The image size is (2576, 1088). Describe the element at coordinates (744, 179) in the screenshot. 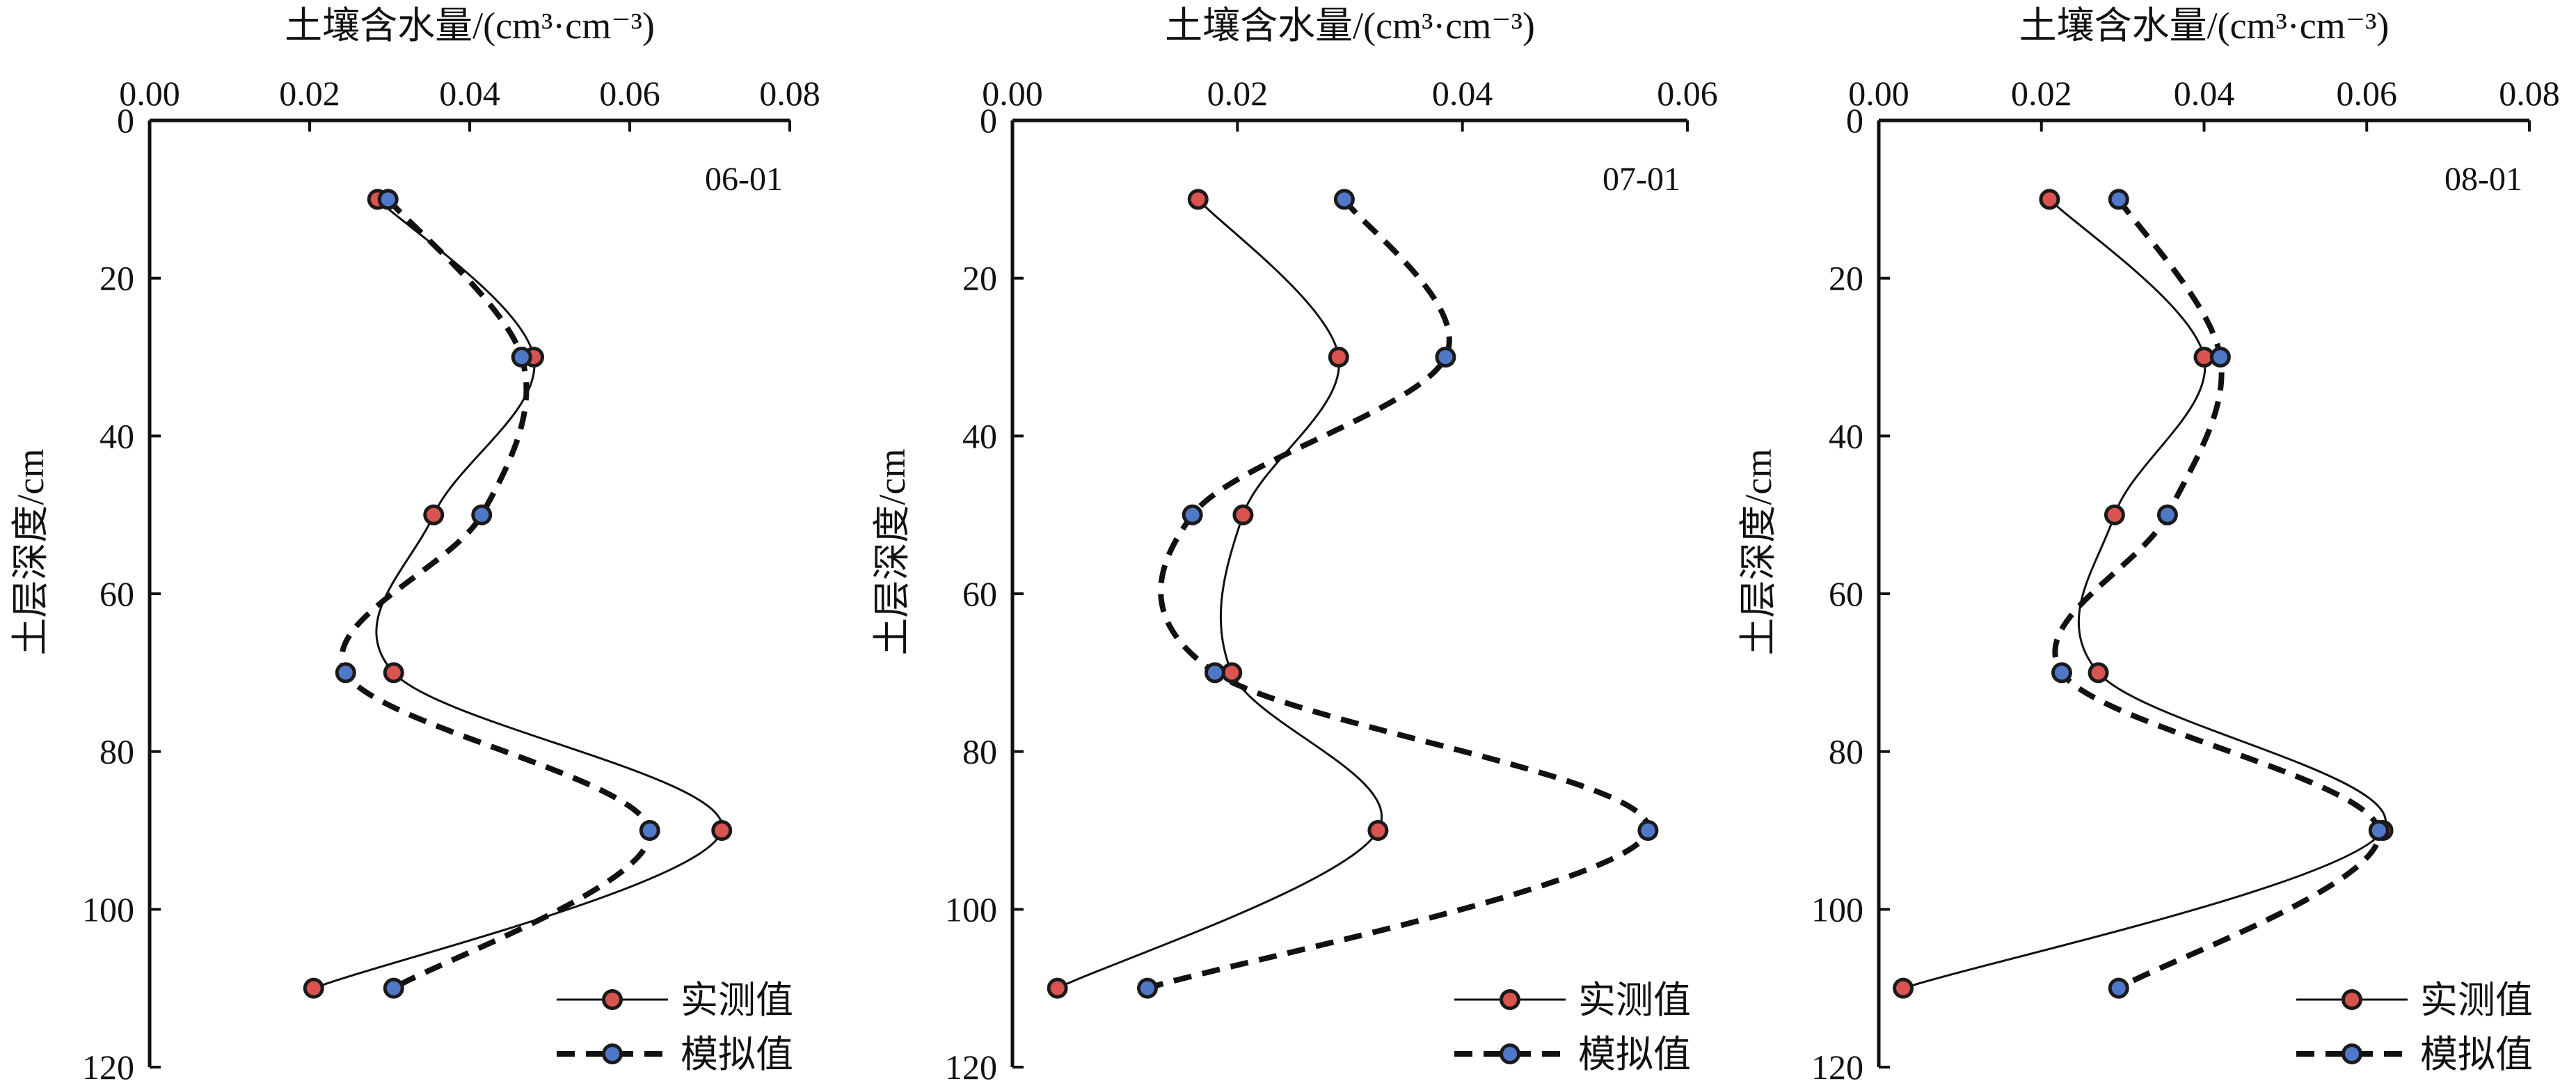

I see `panel-date-label: 06-01` at that location.